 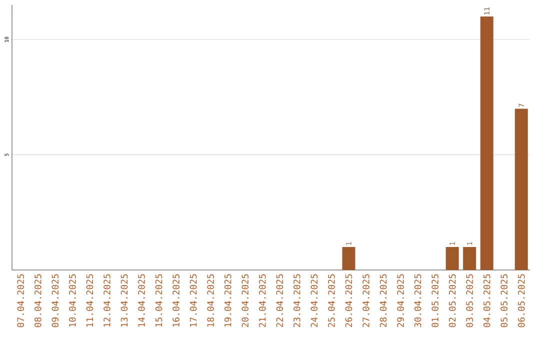 I want to click on x-tick-label: 29.04.2025, so click(x=400, y=301).